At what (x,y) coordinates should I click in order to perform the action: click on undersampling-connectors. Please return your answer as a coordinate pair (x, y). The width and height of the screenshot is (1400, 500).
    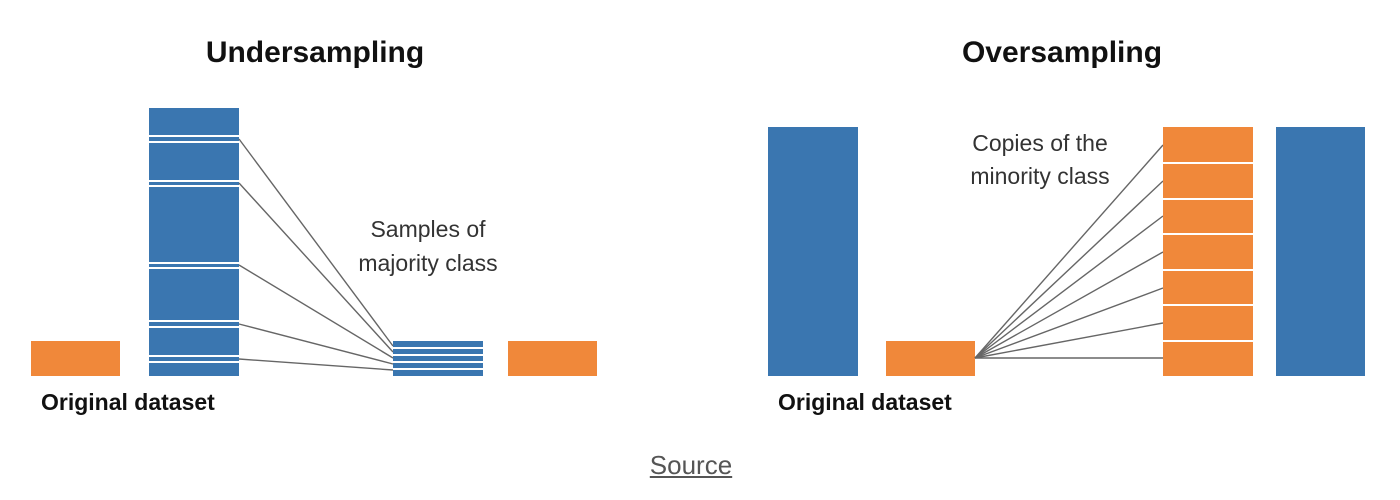
    Looking at the image, I should click on (316, 254).